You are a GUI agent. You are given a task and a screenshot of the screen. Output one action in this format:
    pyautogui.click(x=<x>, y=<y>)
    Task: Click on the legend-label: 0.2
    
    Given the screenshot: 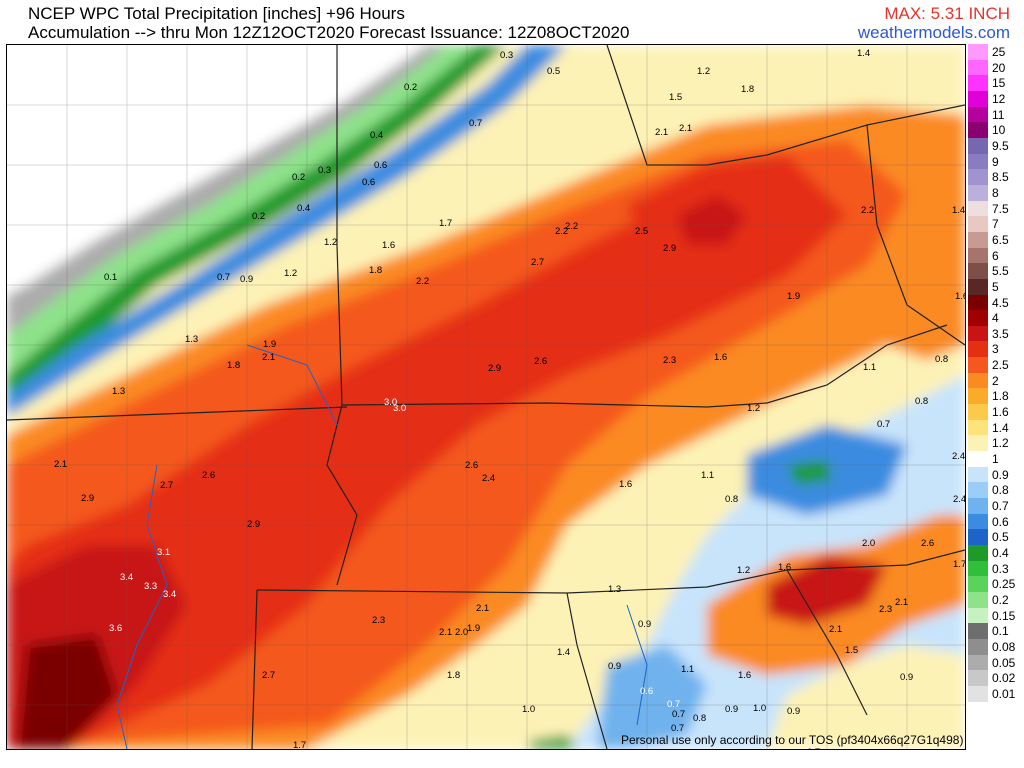 What is the action you would take?
    pyautogui.click(x=1000, y=599)
    